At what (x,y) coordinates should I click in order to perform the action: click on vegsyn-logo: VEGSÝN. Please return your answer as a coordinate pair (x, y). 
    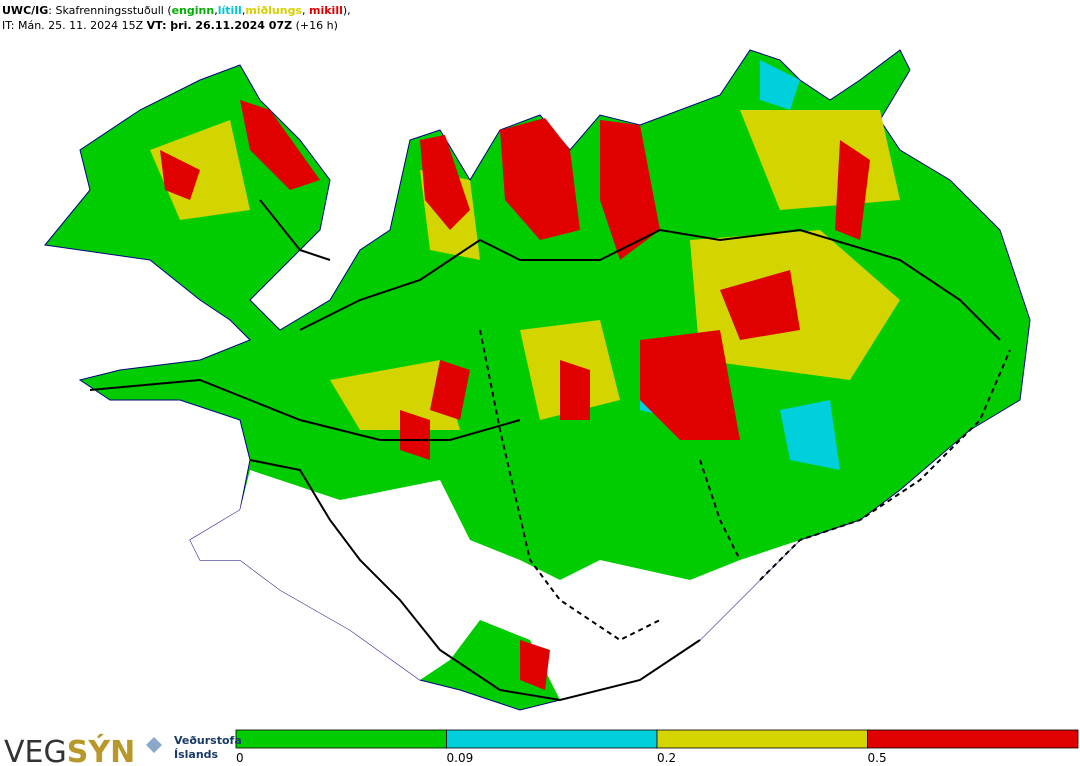
    Looking at the image, I should click on (69, 749).